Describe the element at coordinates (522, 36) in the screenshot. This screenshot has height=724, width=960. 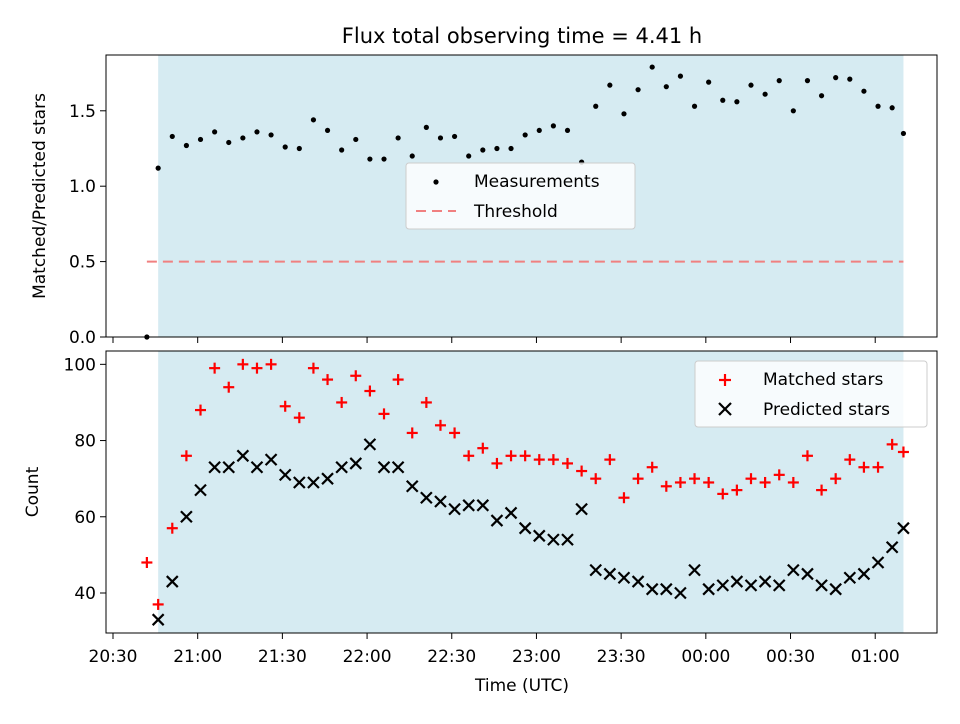
I see `chart-title: Flux total observing time = 4.41 h` at that location.